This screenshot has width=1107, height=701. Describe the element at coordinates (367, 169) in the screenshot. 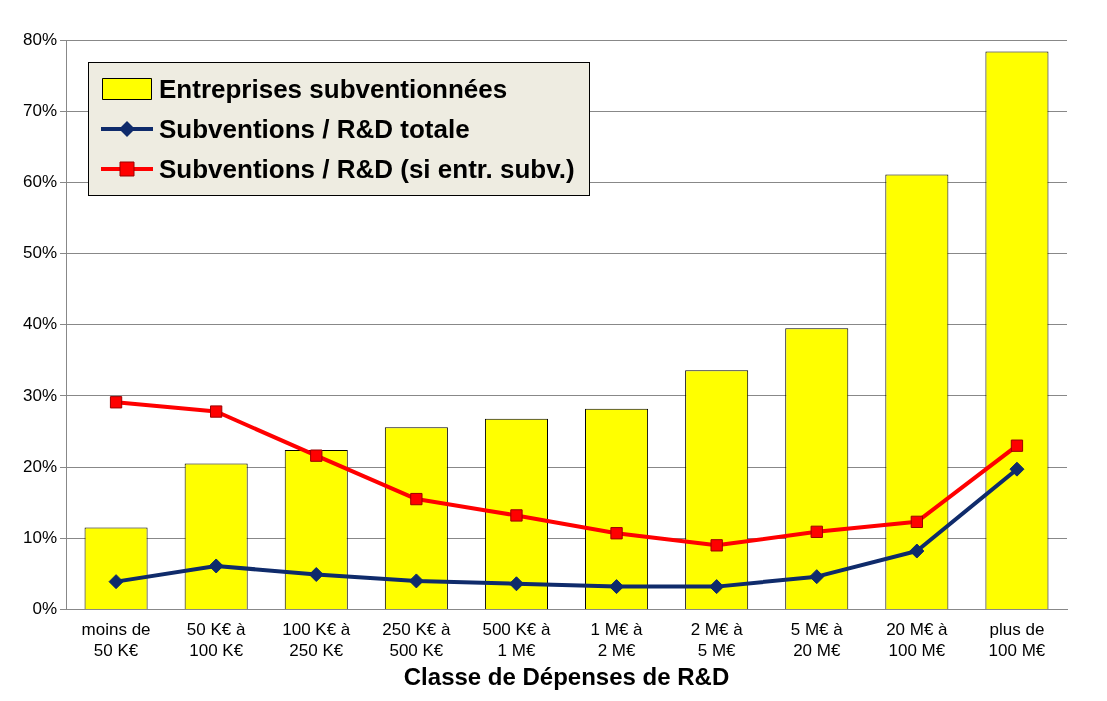

I see `legend-label: Subventions / R&D (si entr. subv.)` at that location.